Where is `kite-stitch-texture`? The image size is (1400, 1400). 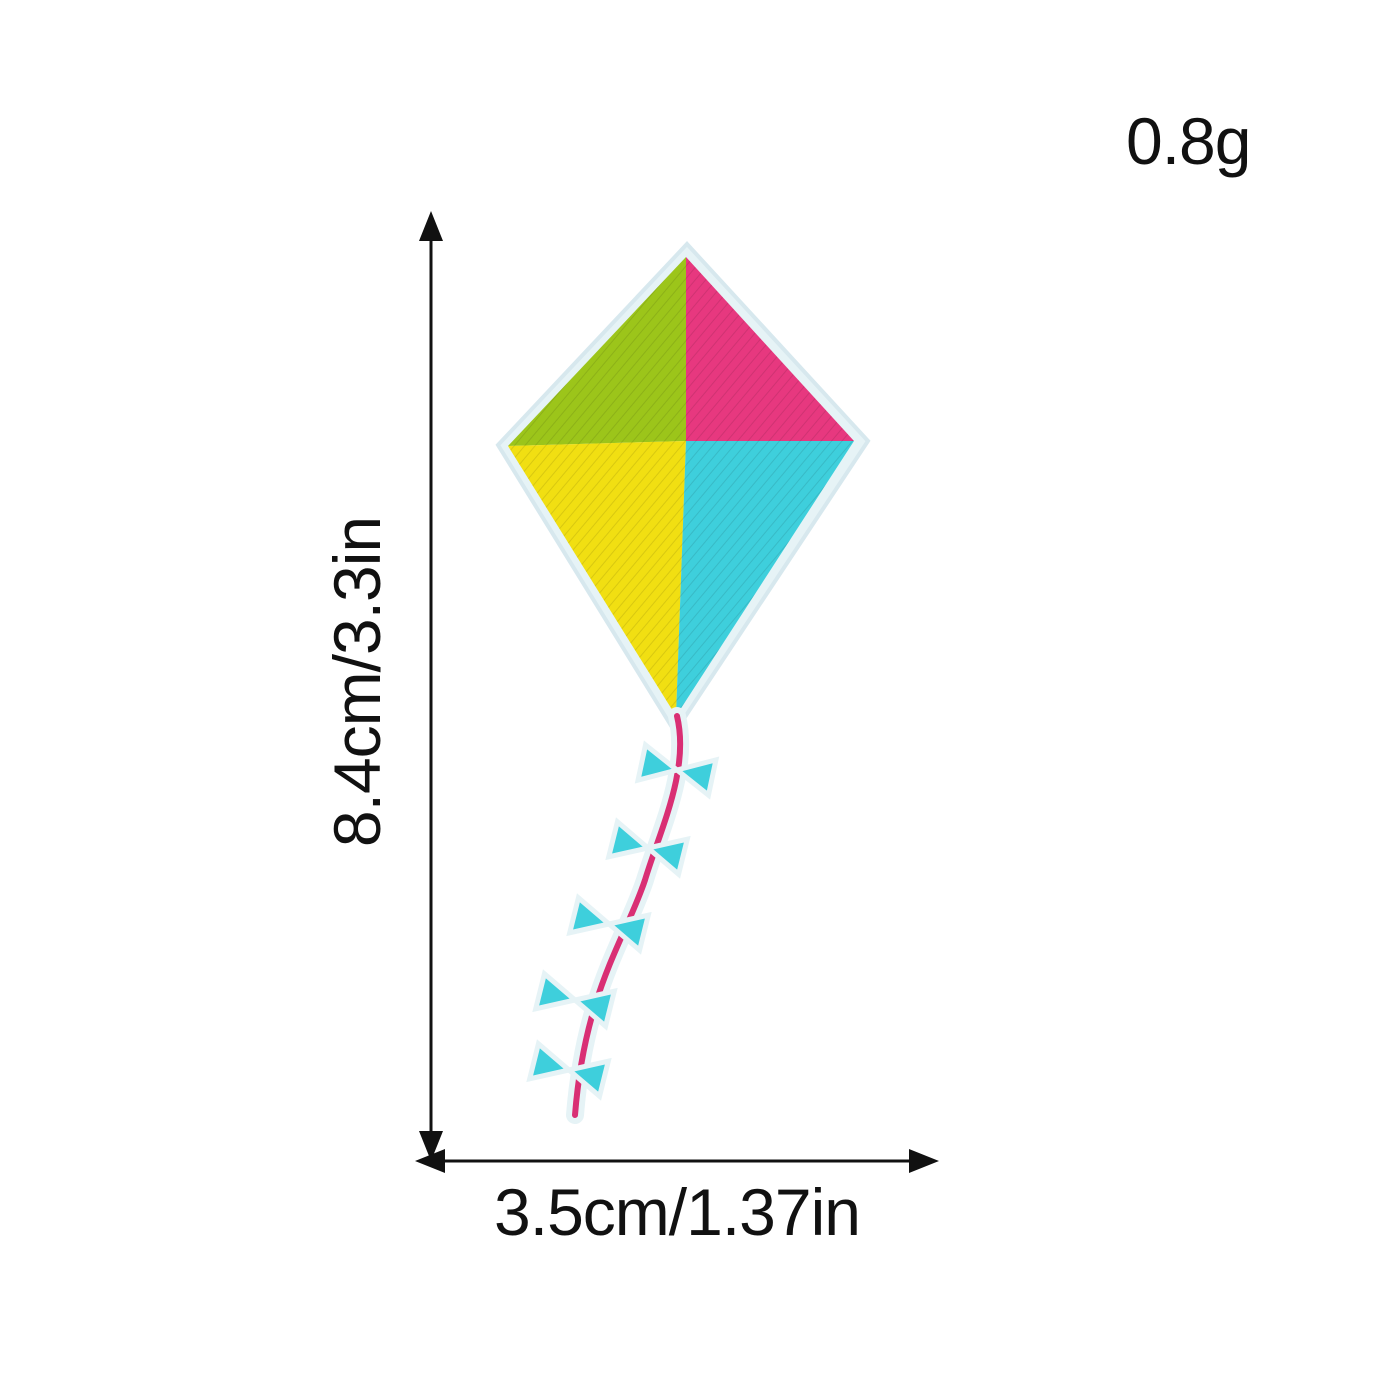
kite-stitch-texture is located at coordinates (681, 486).